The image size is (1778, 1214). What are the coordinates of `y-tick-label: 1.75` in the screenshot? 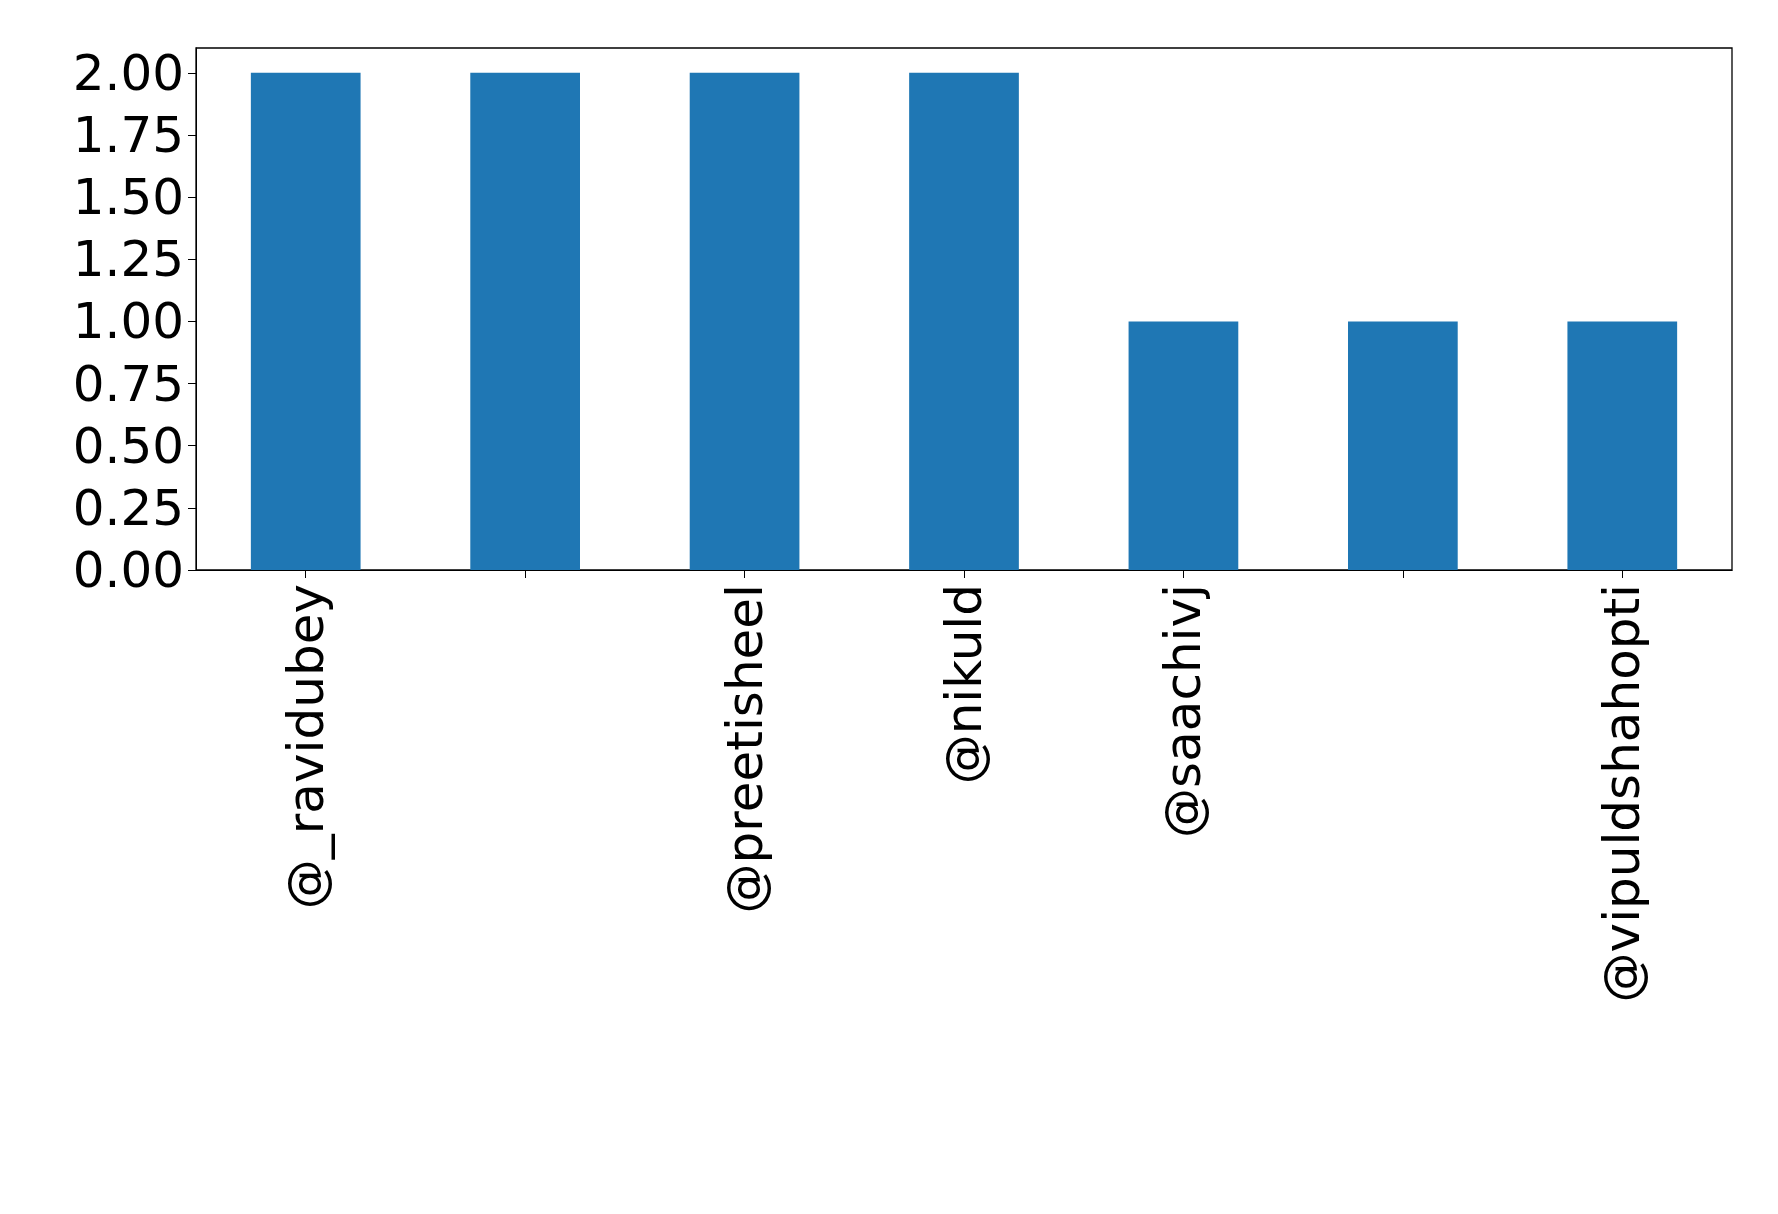 It's located at (128, 135).